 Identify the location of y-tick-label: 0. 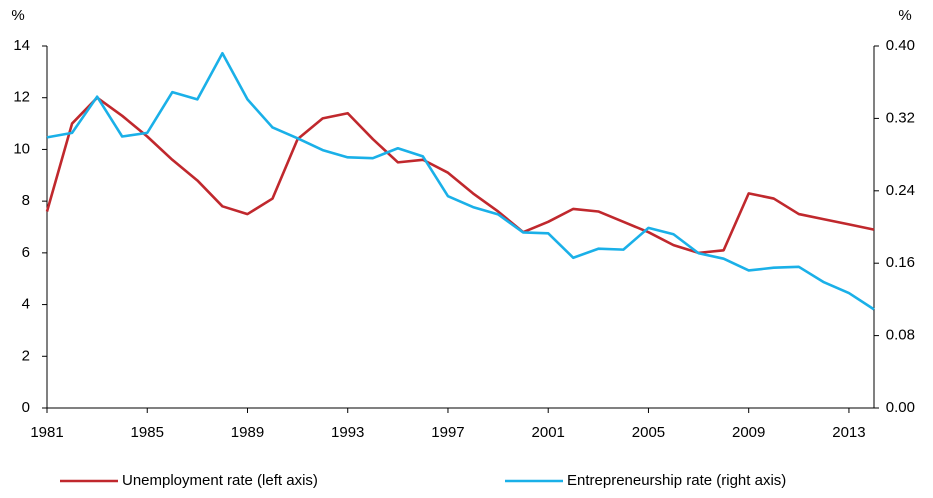
(26, 407).